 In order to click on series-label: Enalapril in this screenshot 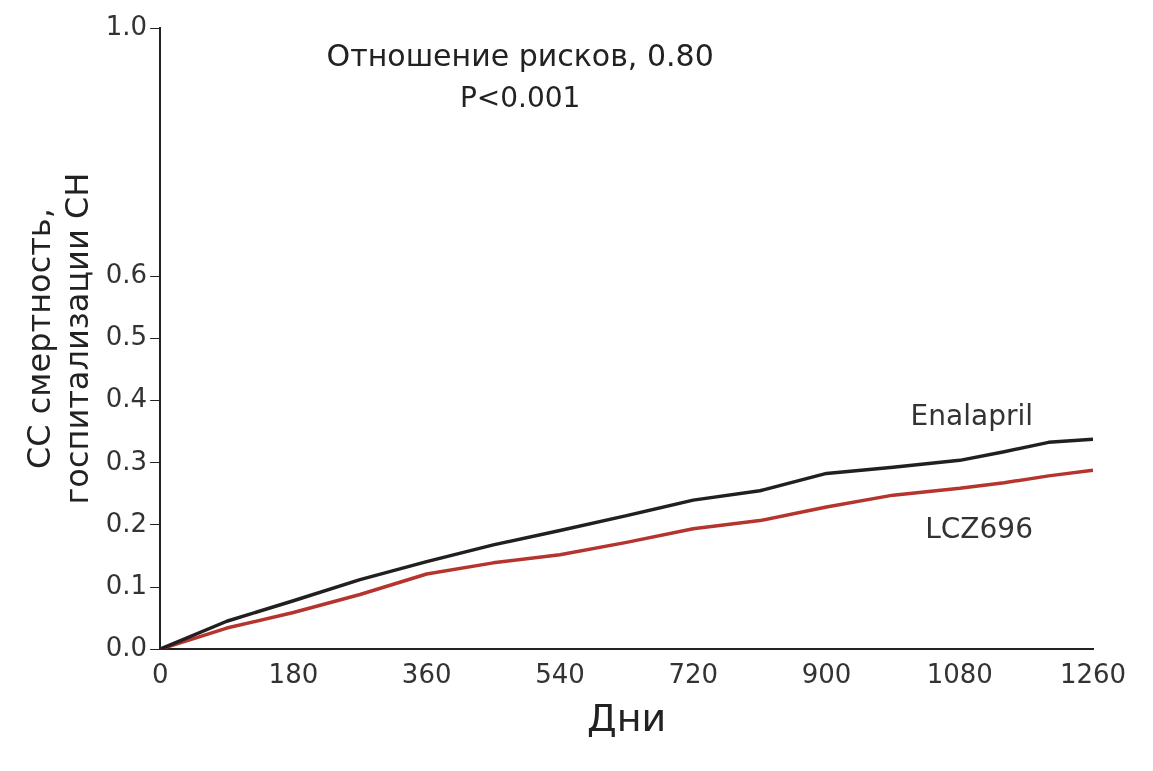, I will do `click(971, 415)`.